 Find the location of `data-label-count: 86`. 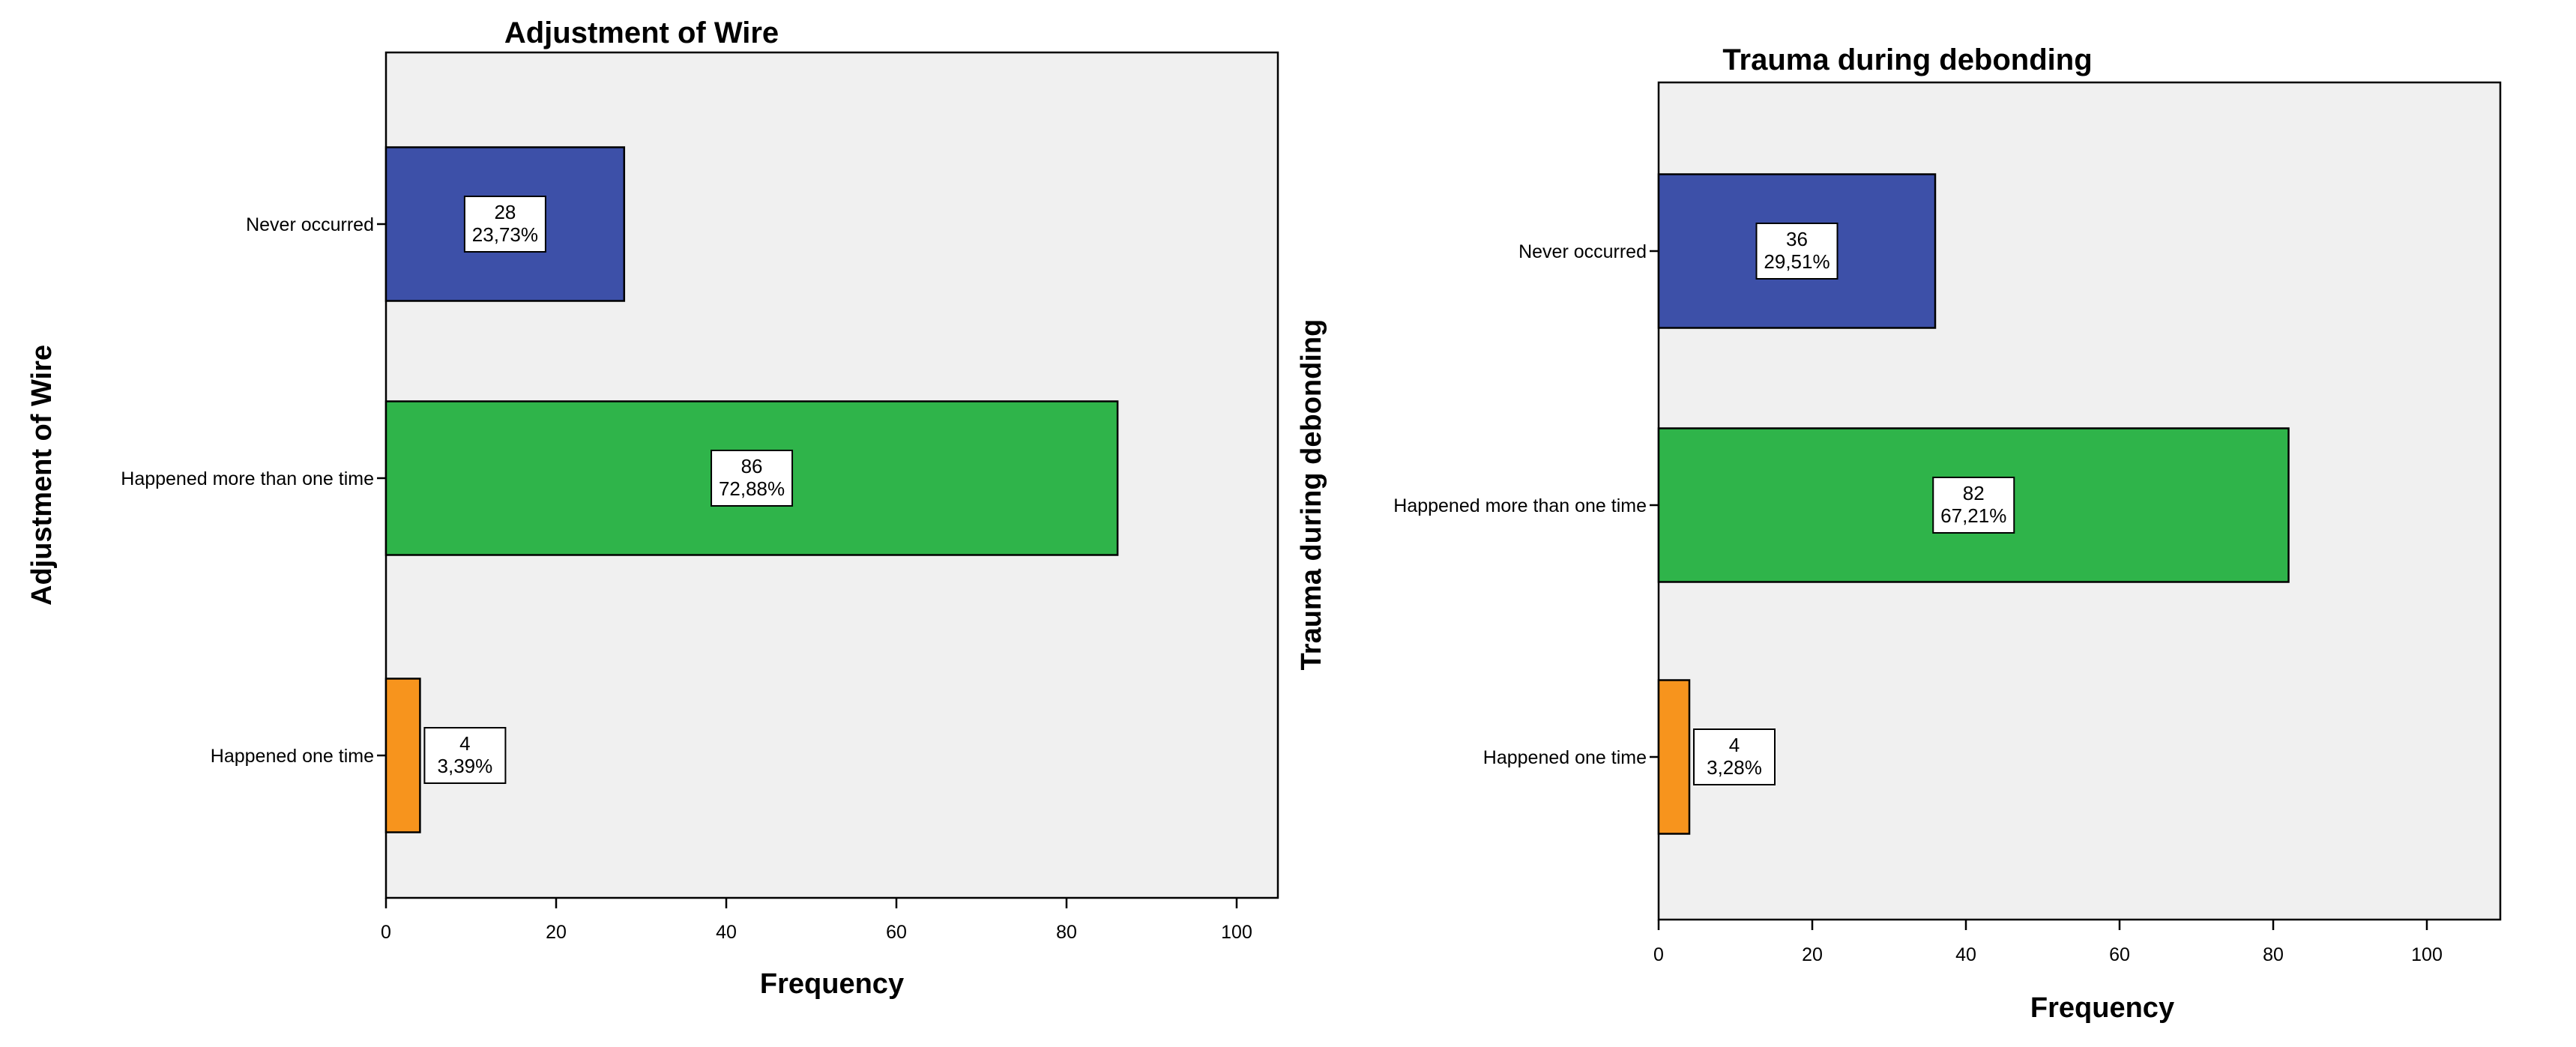

data-label-count: 86 is located at coordinates (752, 466).